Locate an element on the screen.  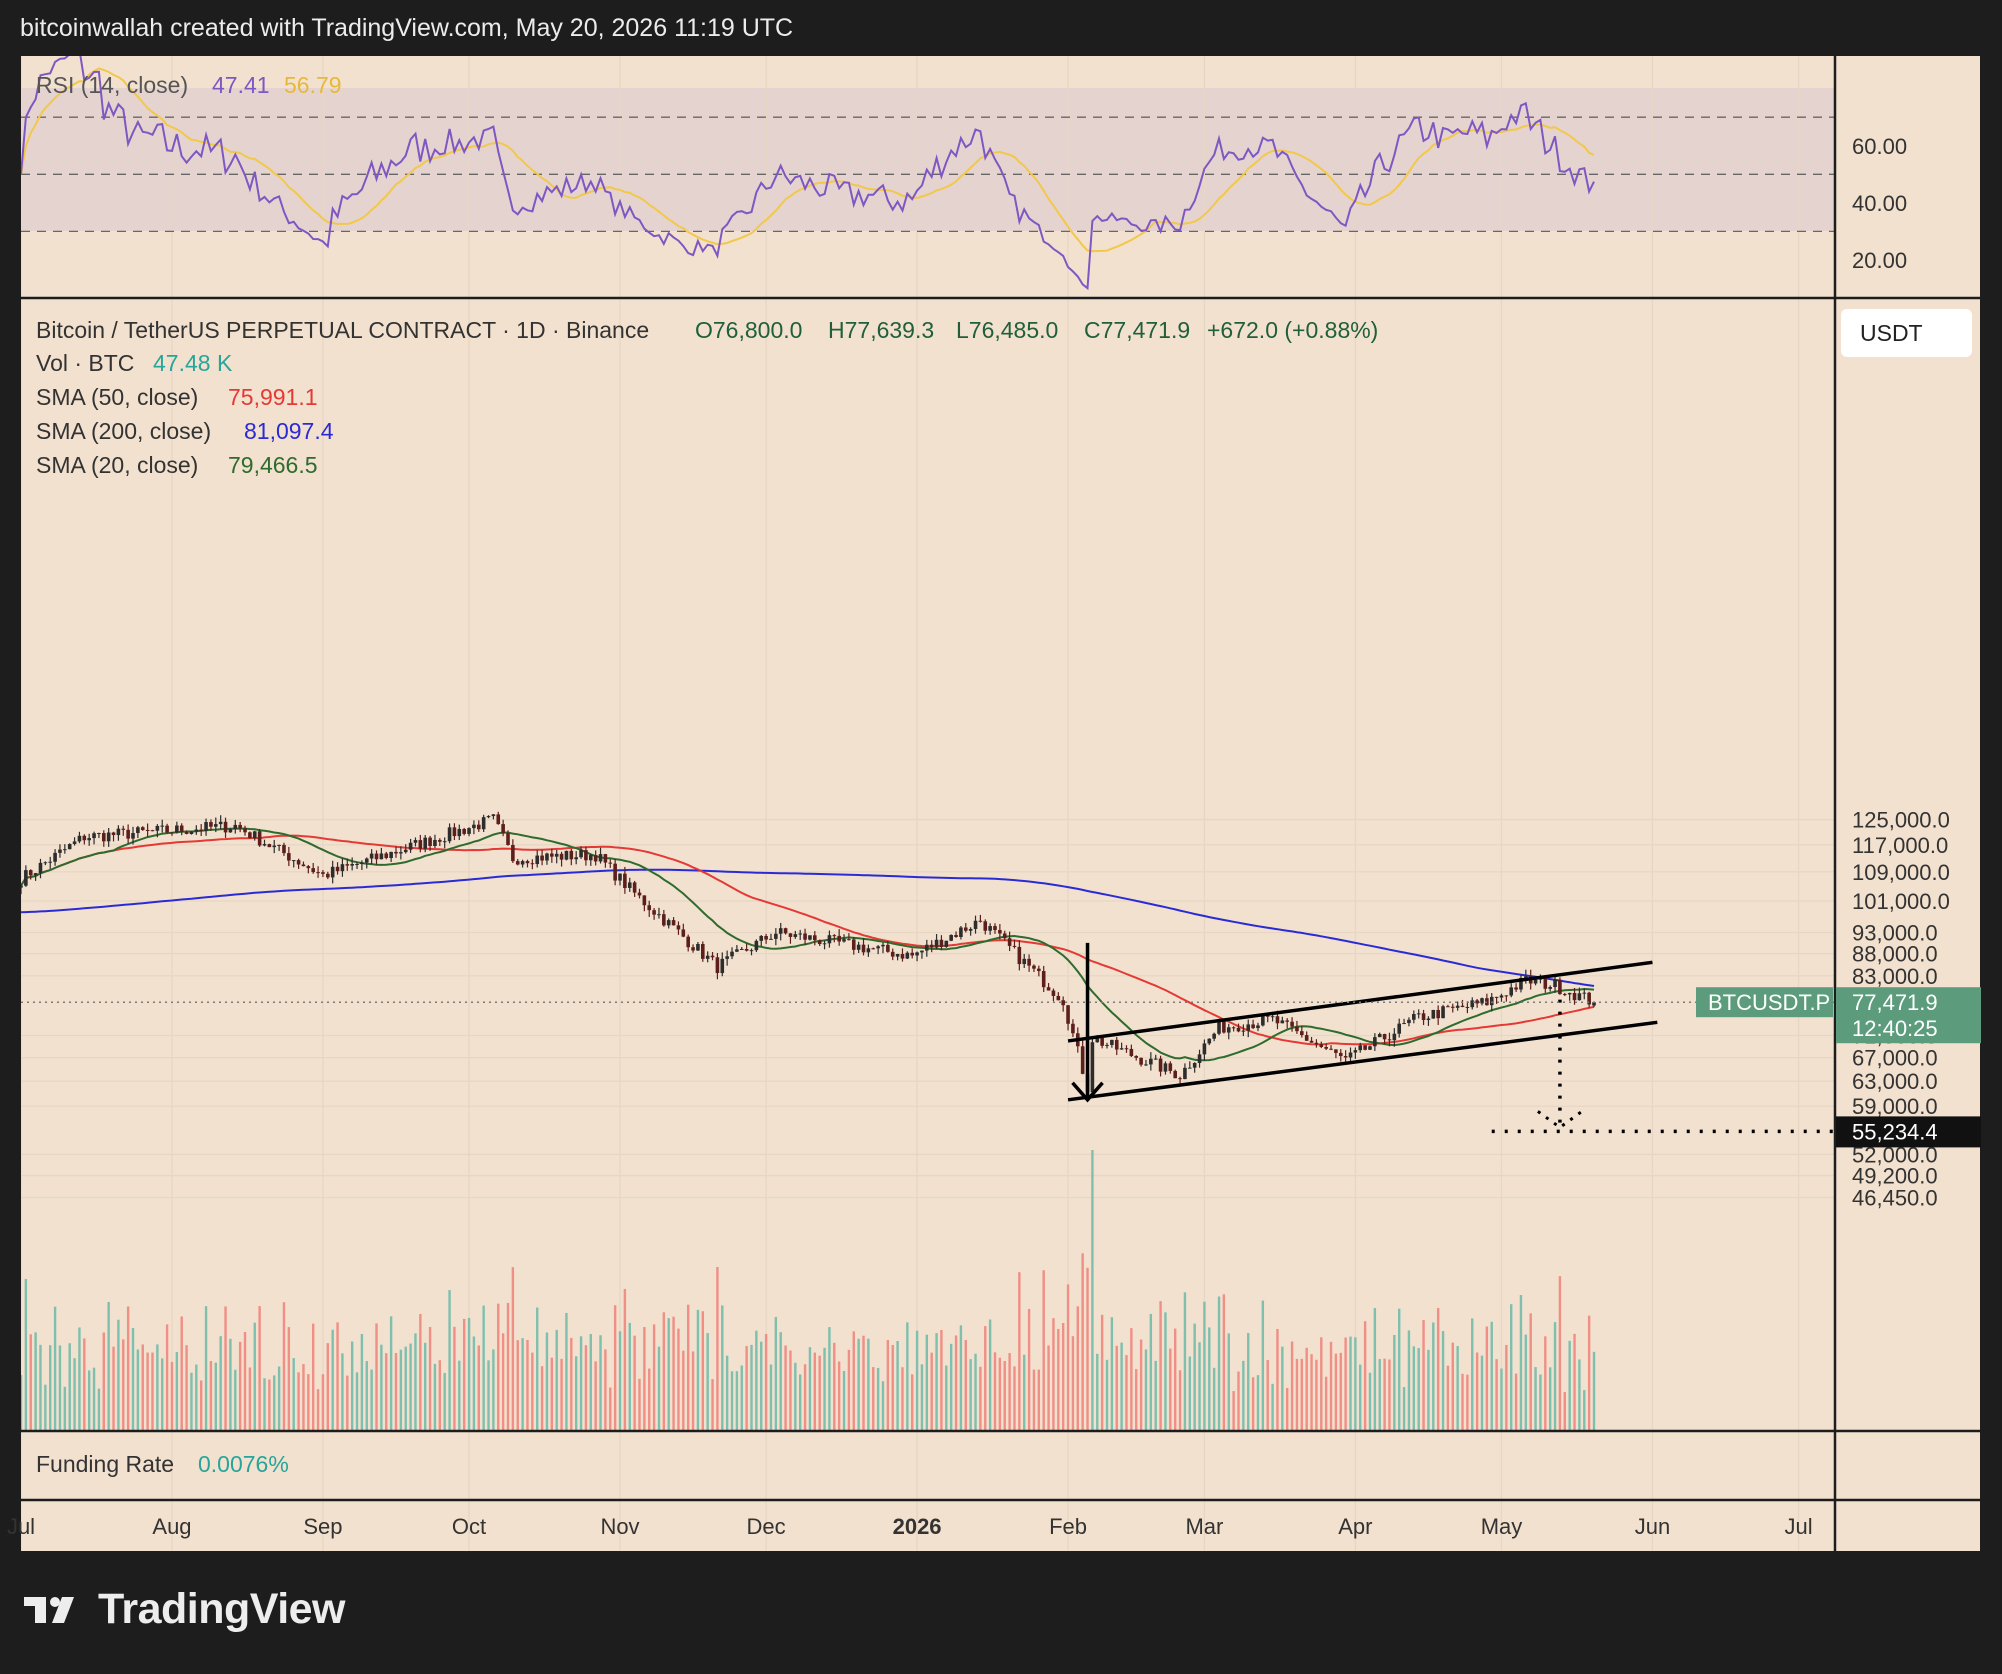
legend-sma200-value: 81,097.4 is located at coordinates (289, 431).